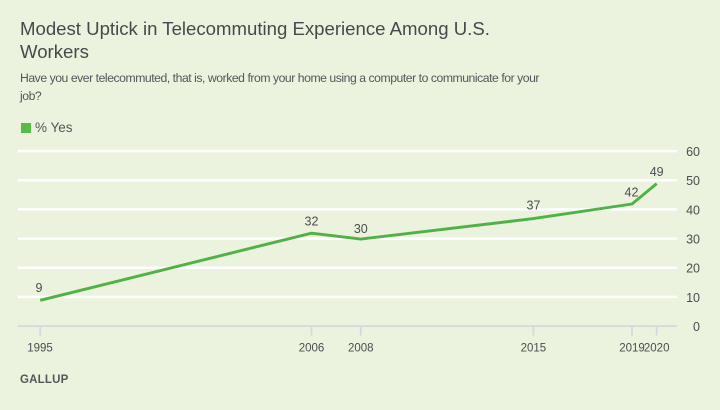 This screenshot has width=720, height=410. What do you see at coordinates (534, 206) in the screenshot?
I see `svg-text: 37` at bounding box center [534, 206].